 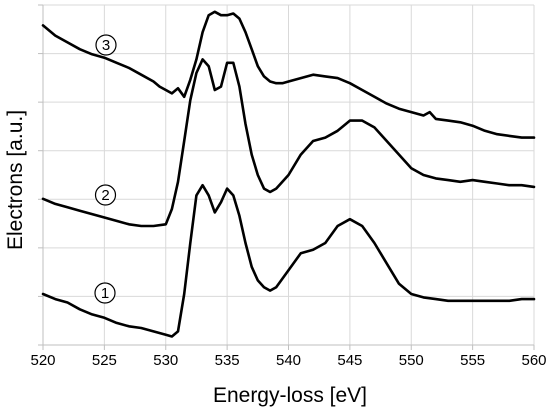 What do you see at coordinates (533, 360) in the screenshot?
I see `x-tick-label-560: 560` at bounding box center [533, 360].